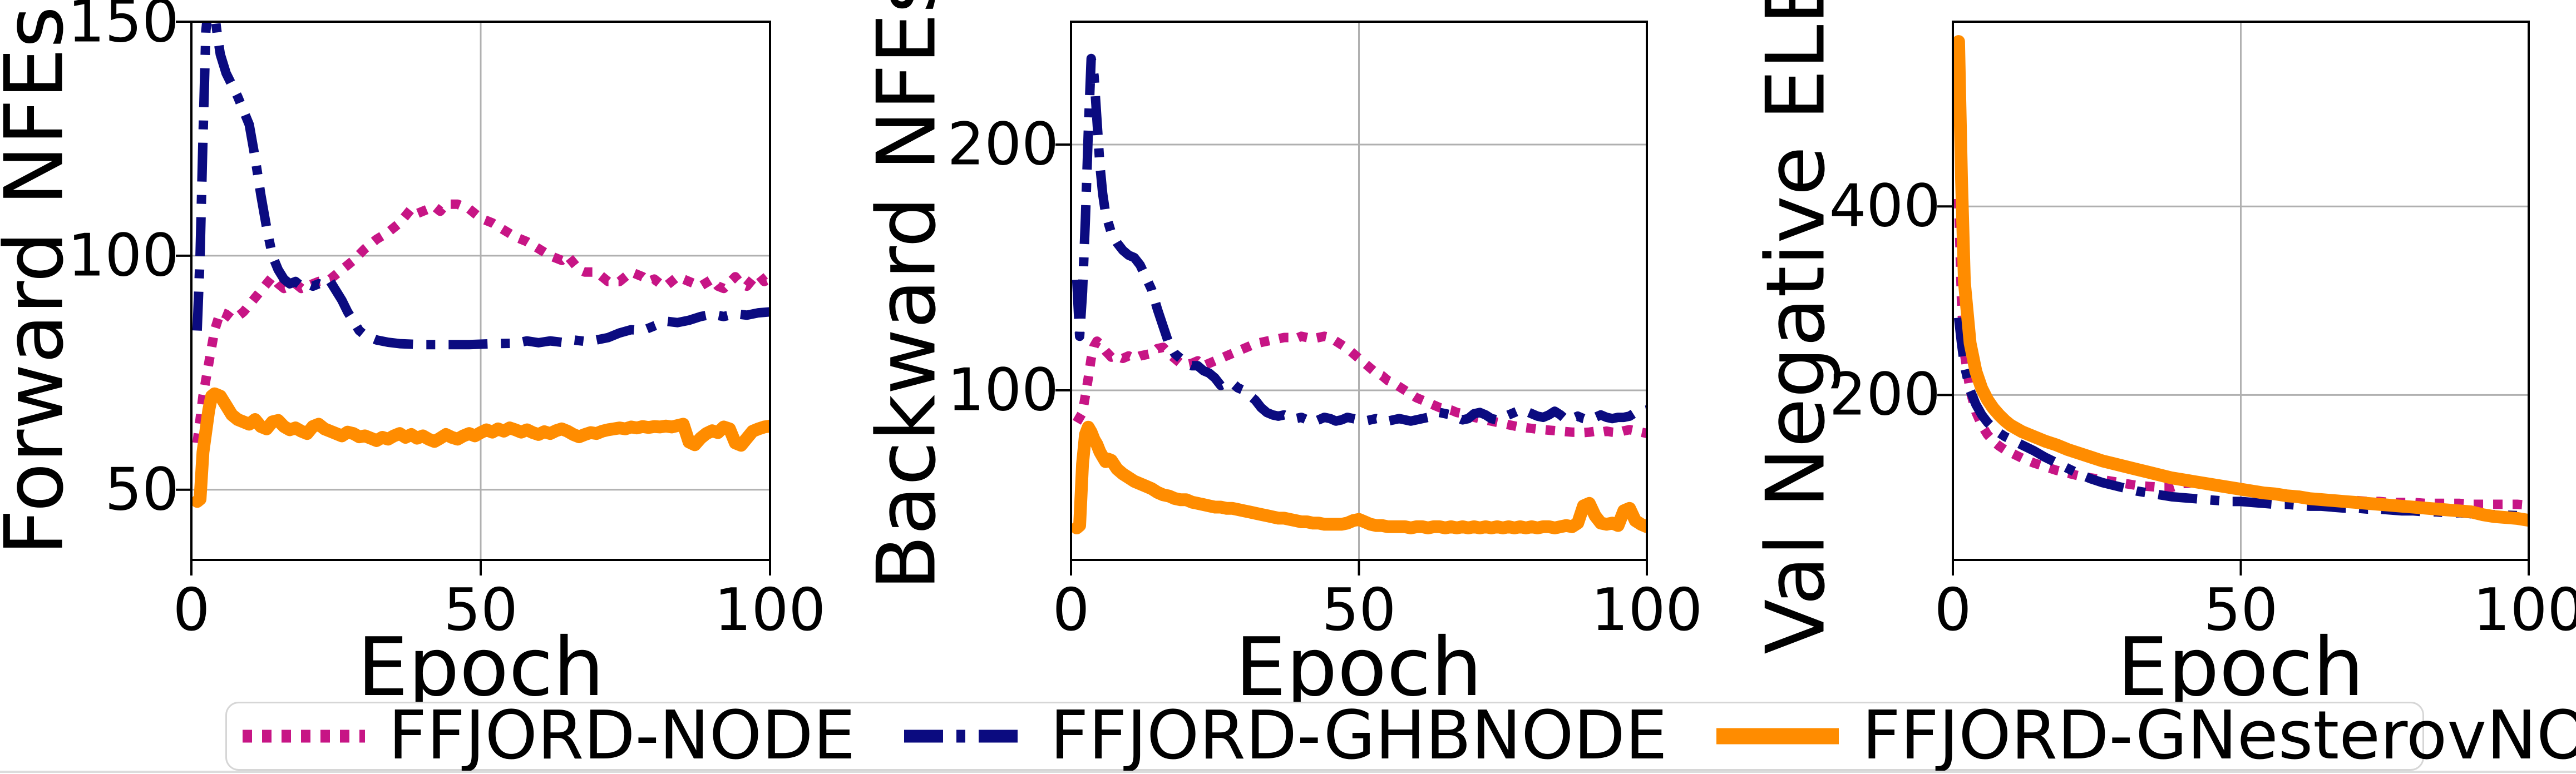 The width and height of the screenshot is (2576, 774). I want to click on ffjord-gnesterovnode-line-sample, so click(1777, 736).